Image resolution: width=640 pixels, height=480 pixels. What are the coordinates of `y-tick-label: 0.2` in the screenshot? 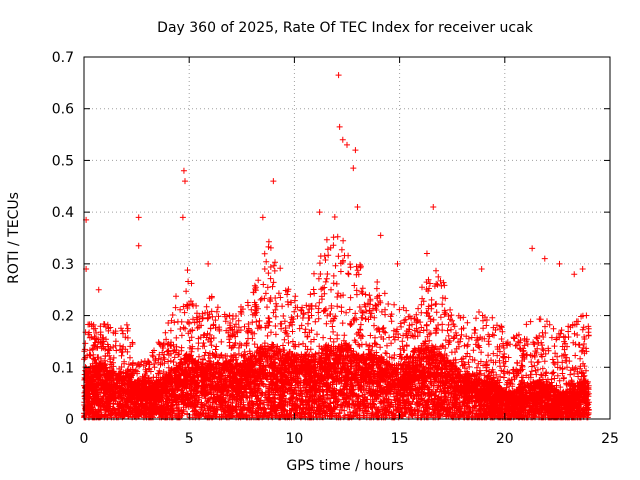 It's located at (63, 317).